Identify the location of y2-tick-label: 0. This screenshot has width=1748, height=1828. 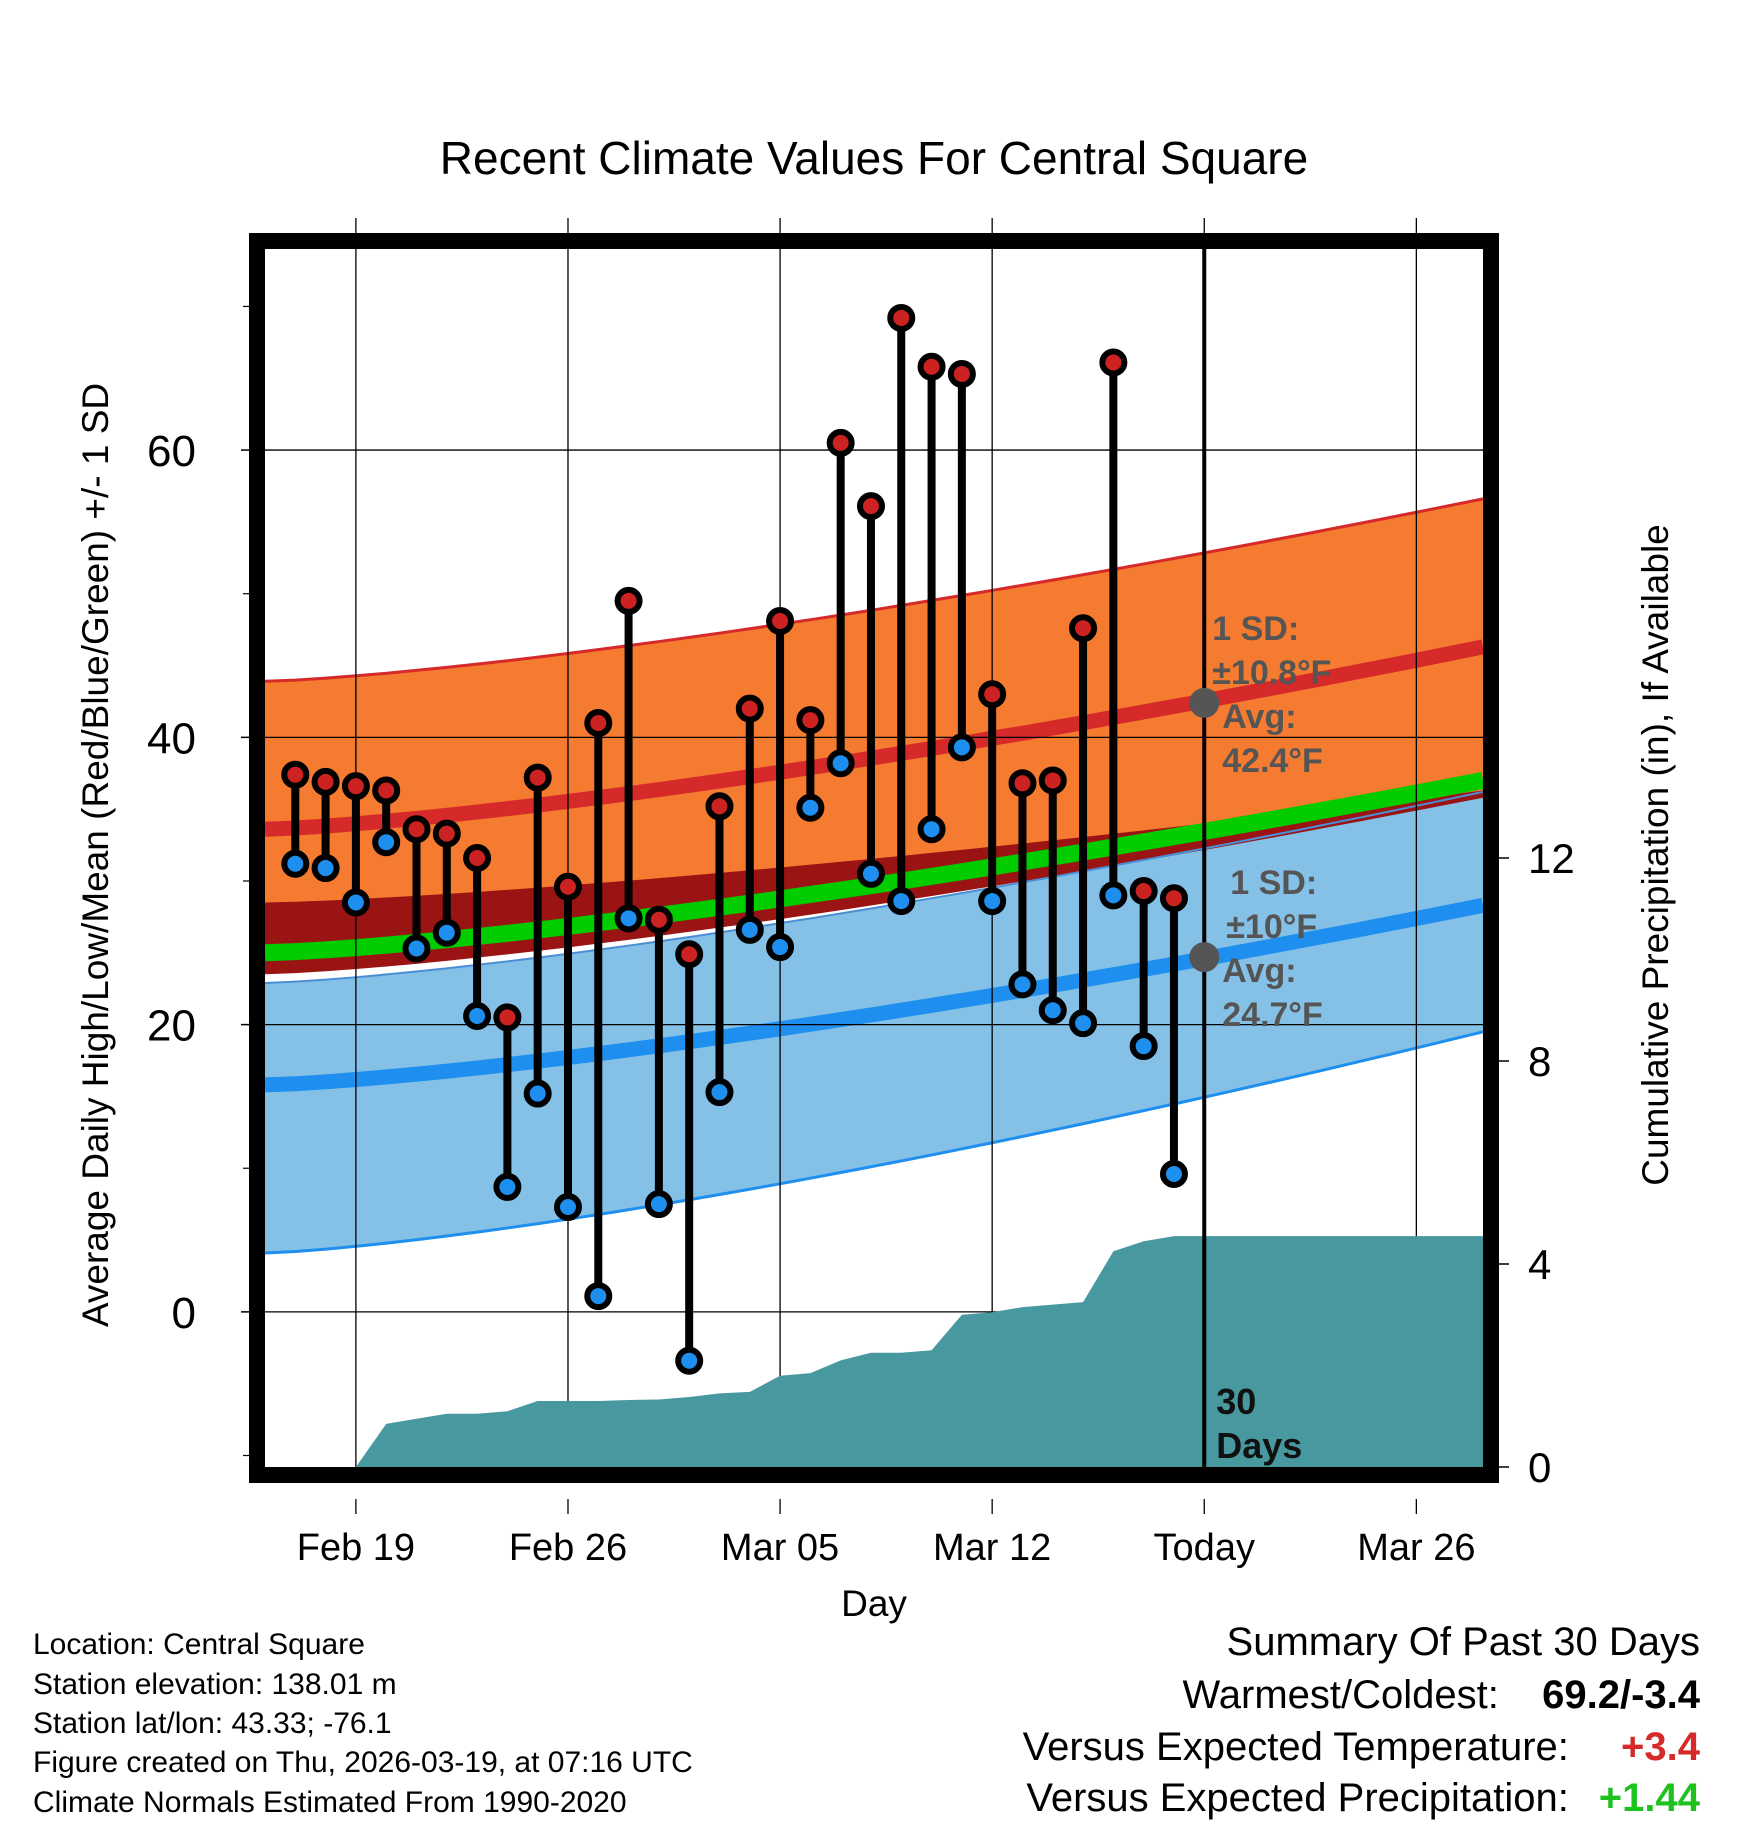
(1539, 1467).